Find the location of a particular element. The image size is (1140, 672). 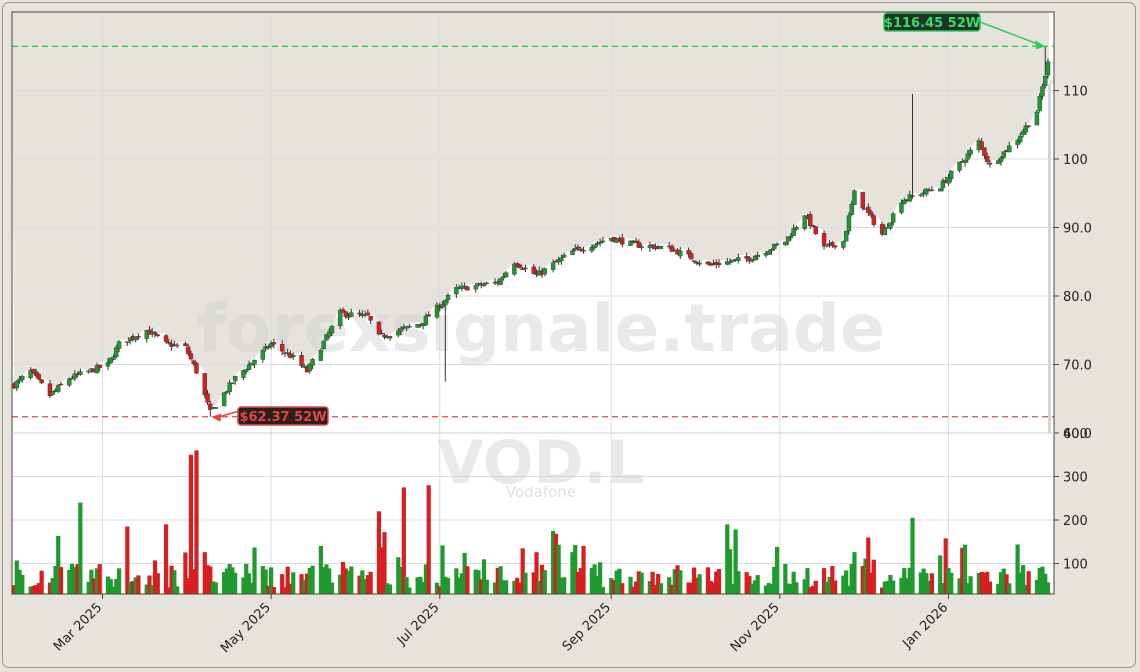

low-arrowhead is located at coordinates (216, 417).